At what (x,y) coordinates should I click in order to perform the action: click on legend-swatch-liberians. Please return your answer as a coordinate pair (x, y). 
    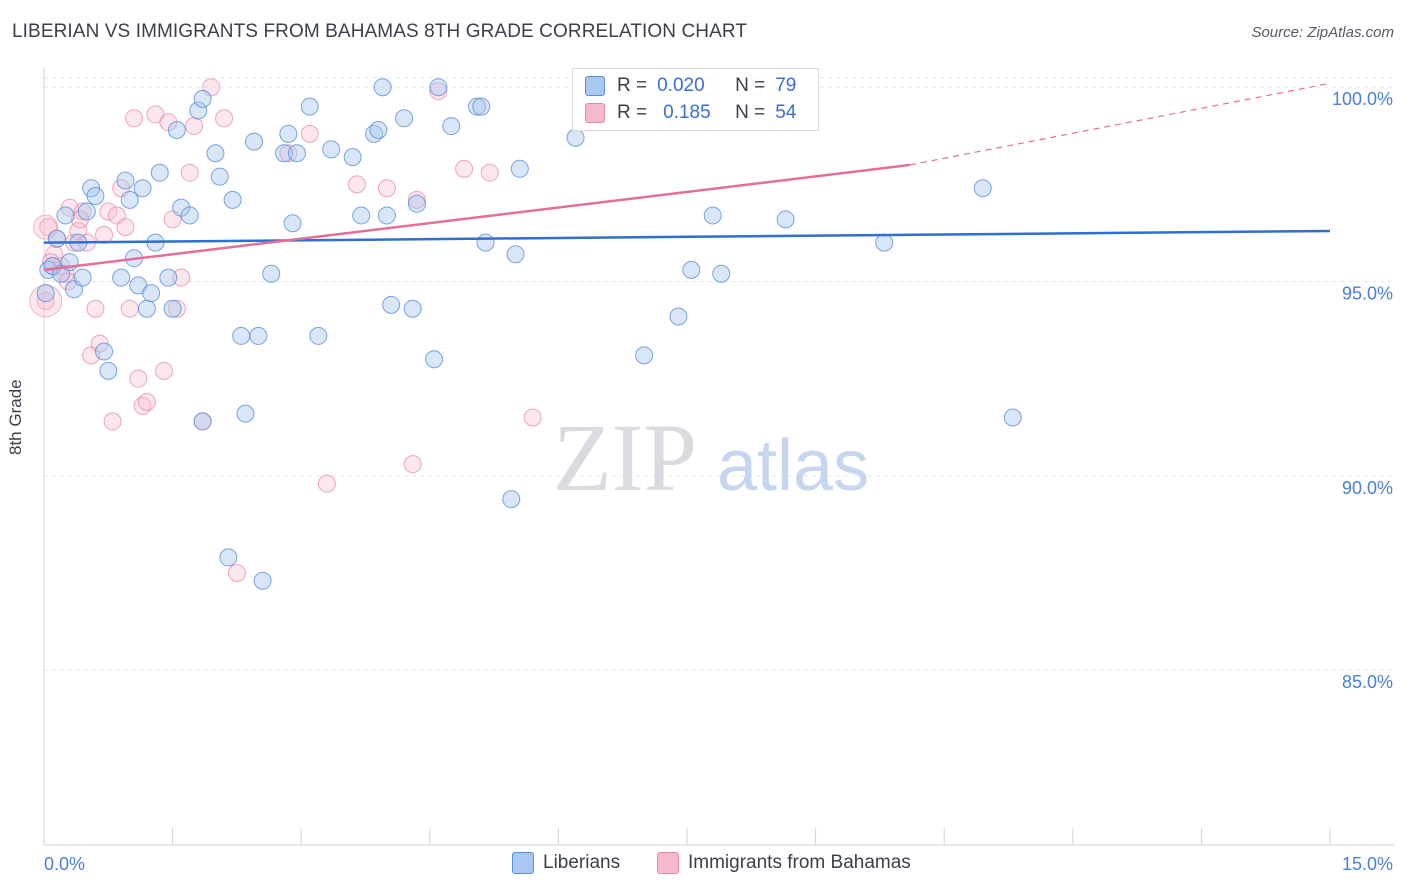
    Looking at the image, I should click on (523, 863).